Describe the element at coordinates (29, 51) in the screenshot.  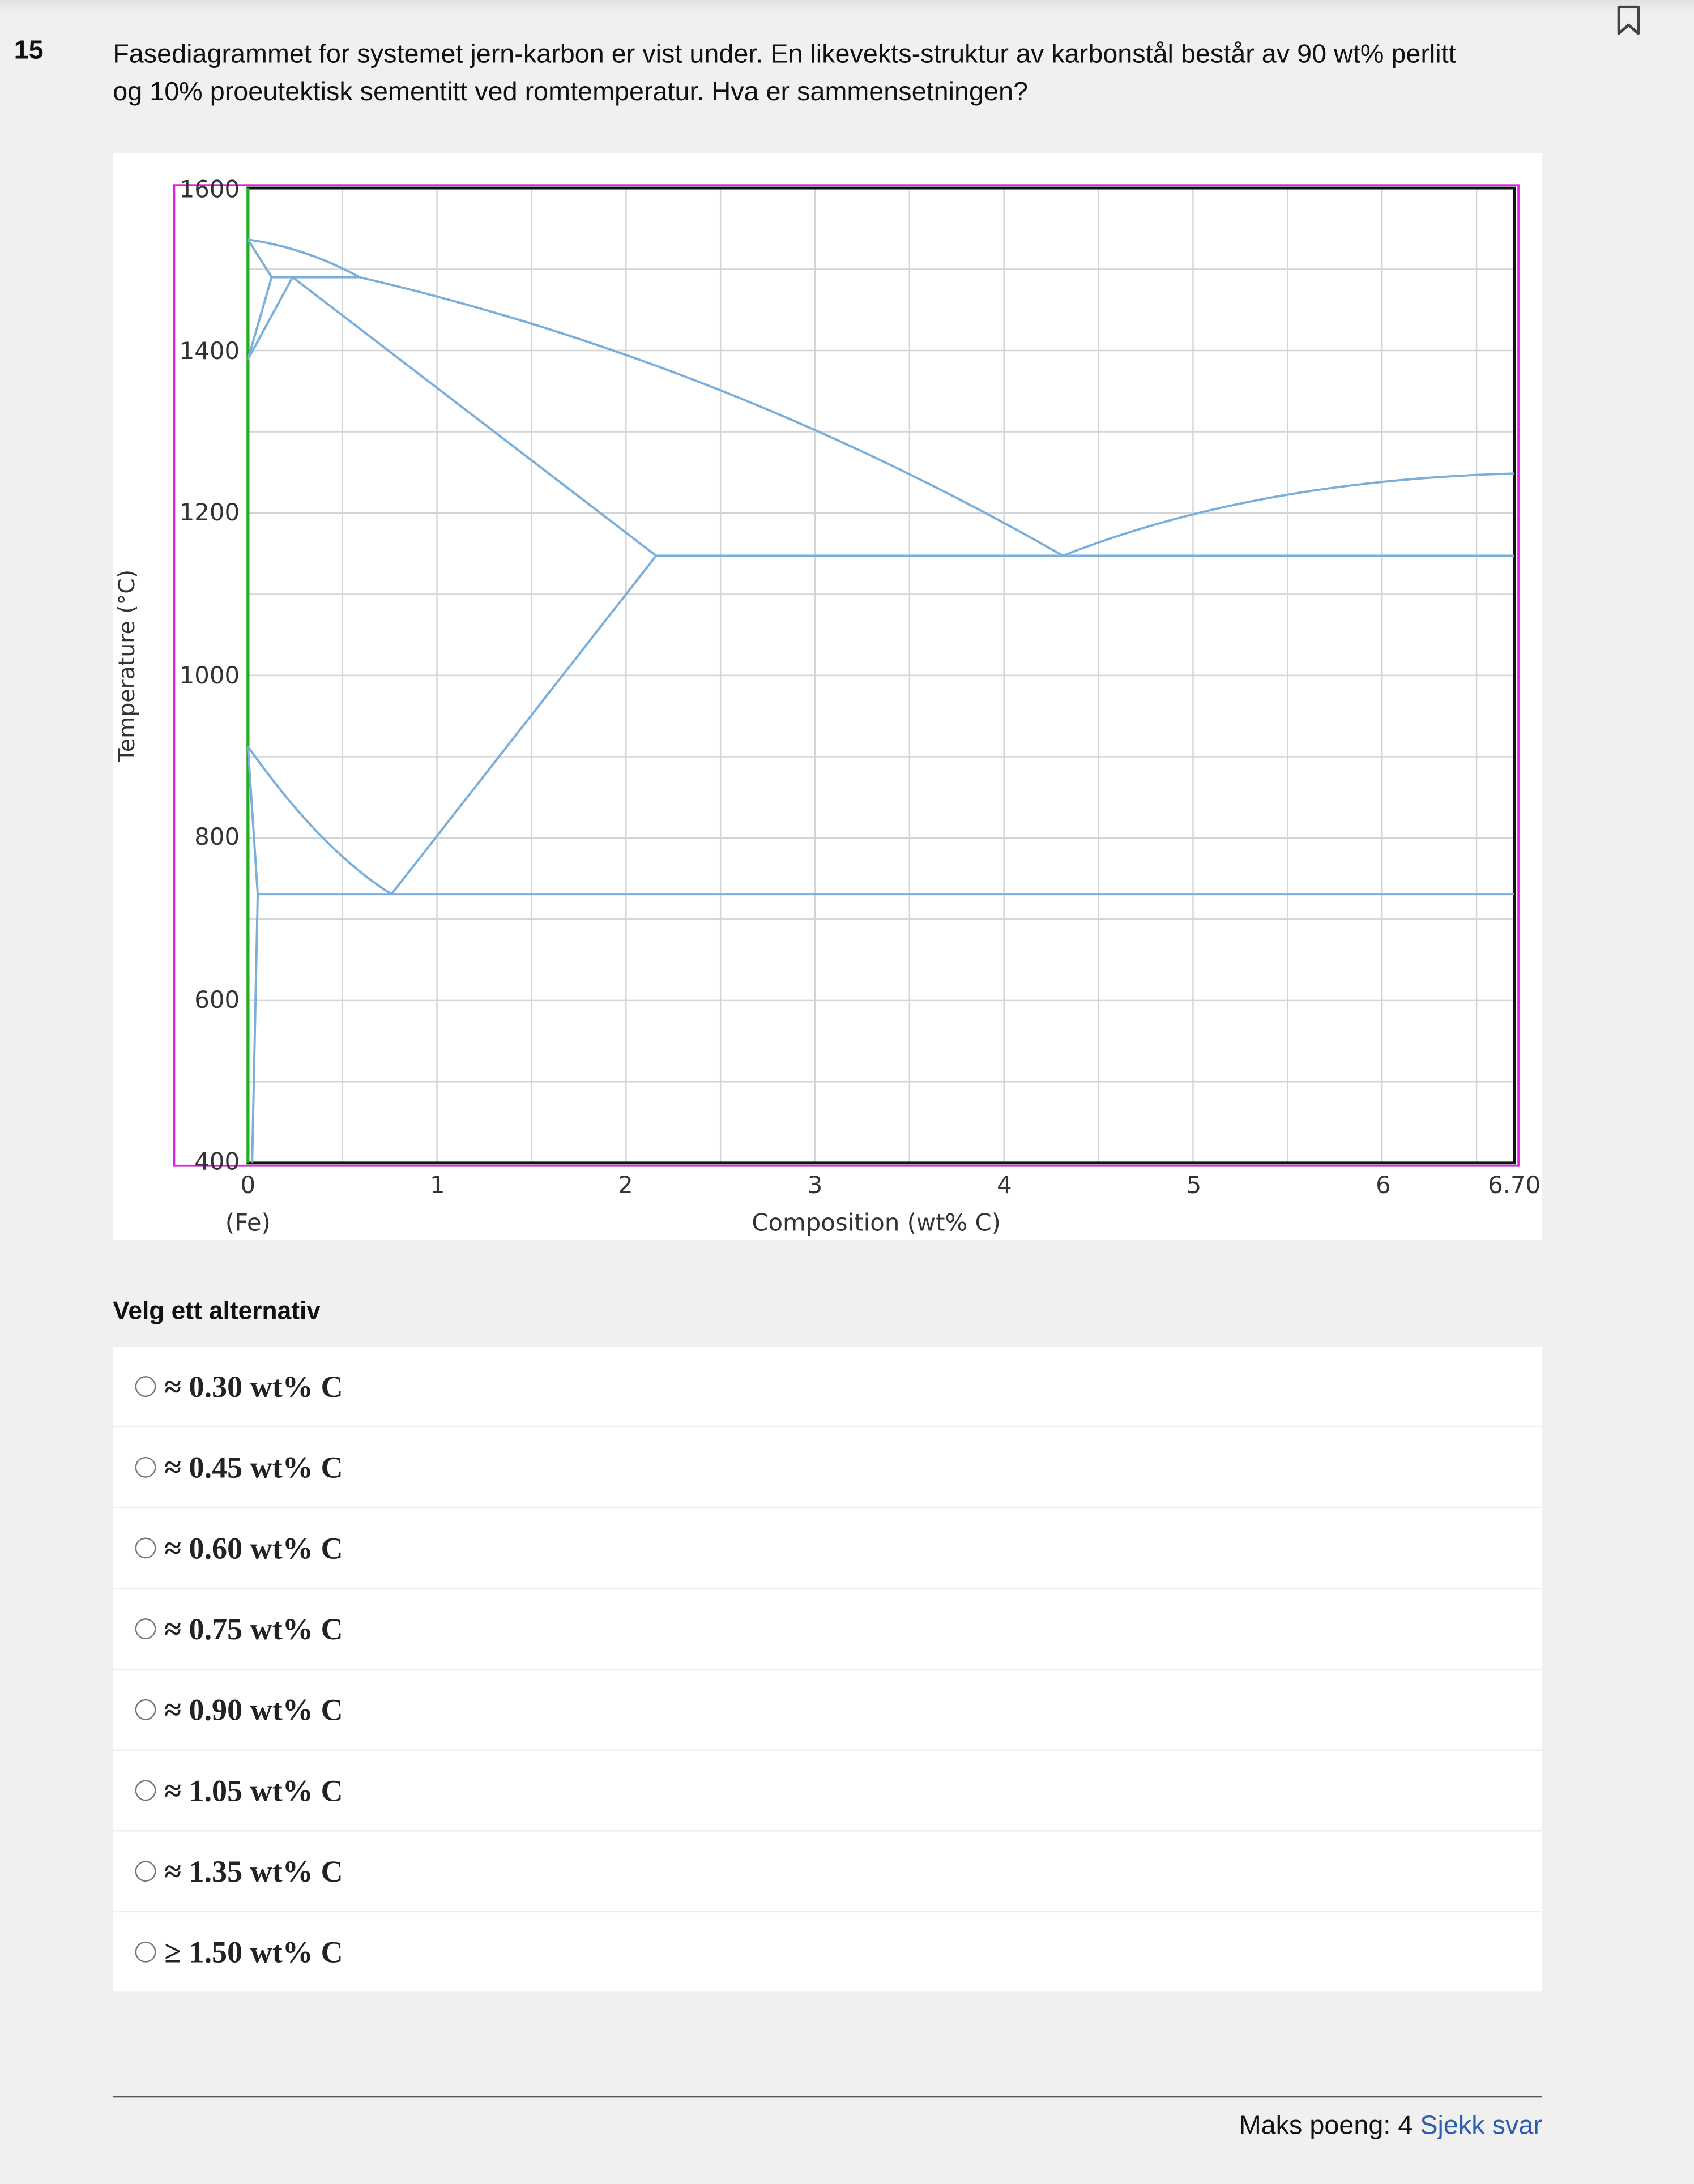
I see `question-number: 15` at that location.